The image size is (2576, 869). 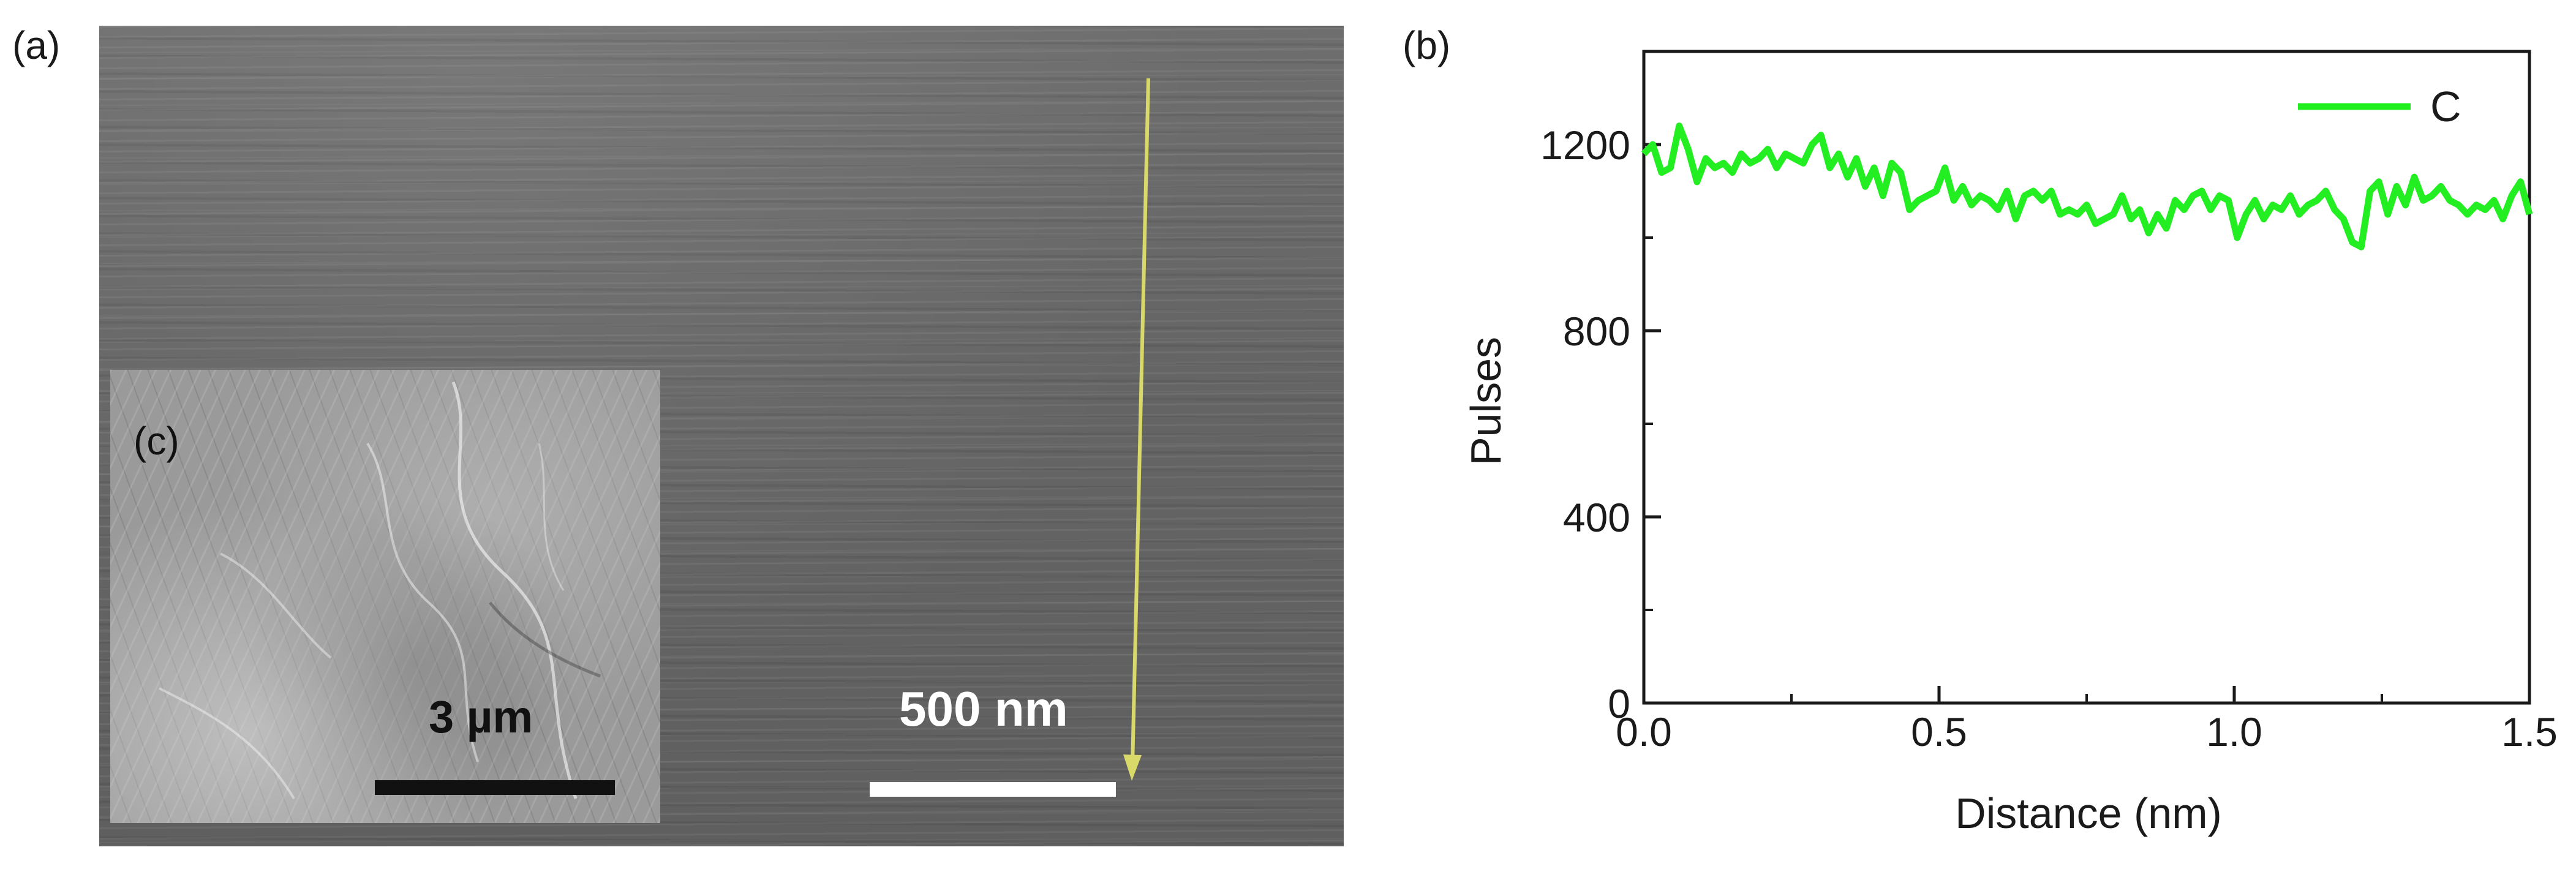 What do you see at coordinates (983, 709) in the screenshot?
I see `scale-bar-label-a: 500 nm` at bounding box center [983, 709].